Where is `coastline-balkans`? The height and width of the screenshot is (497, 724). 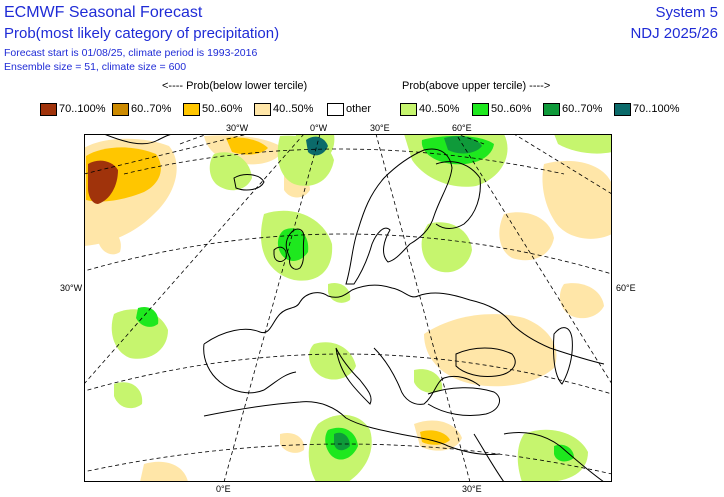
coastline-balkans is located at coordinates (427, 376).